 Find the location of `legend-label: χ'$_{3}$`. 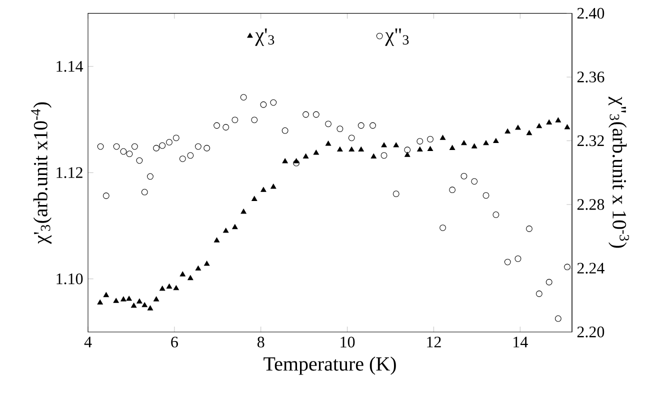

legend-label: χ'$_{3}$ is located at coordinates (264, 37).